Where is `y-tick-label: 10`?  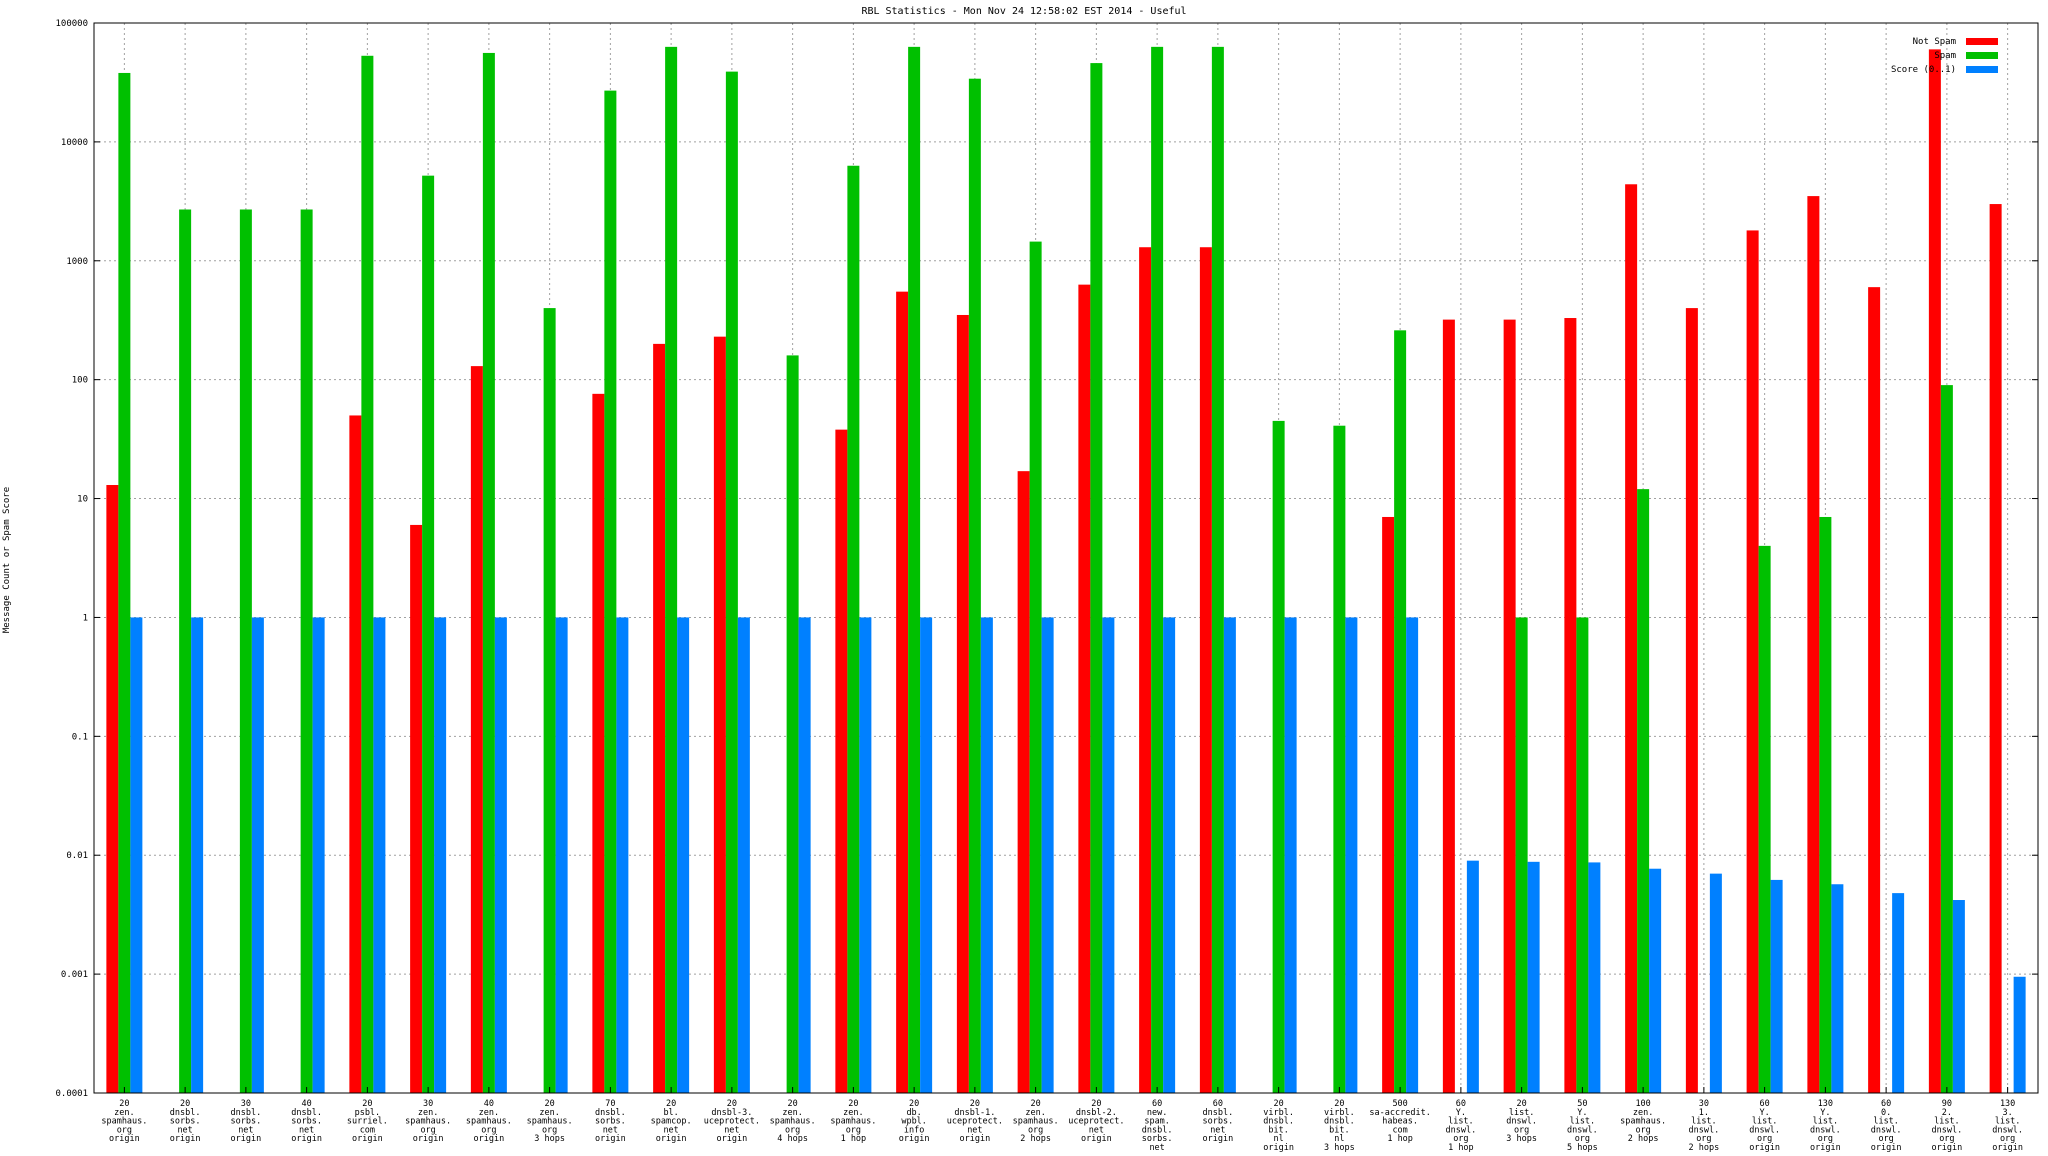 y-tick-label: 10 is located at coordinates (82, 500).